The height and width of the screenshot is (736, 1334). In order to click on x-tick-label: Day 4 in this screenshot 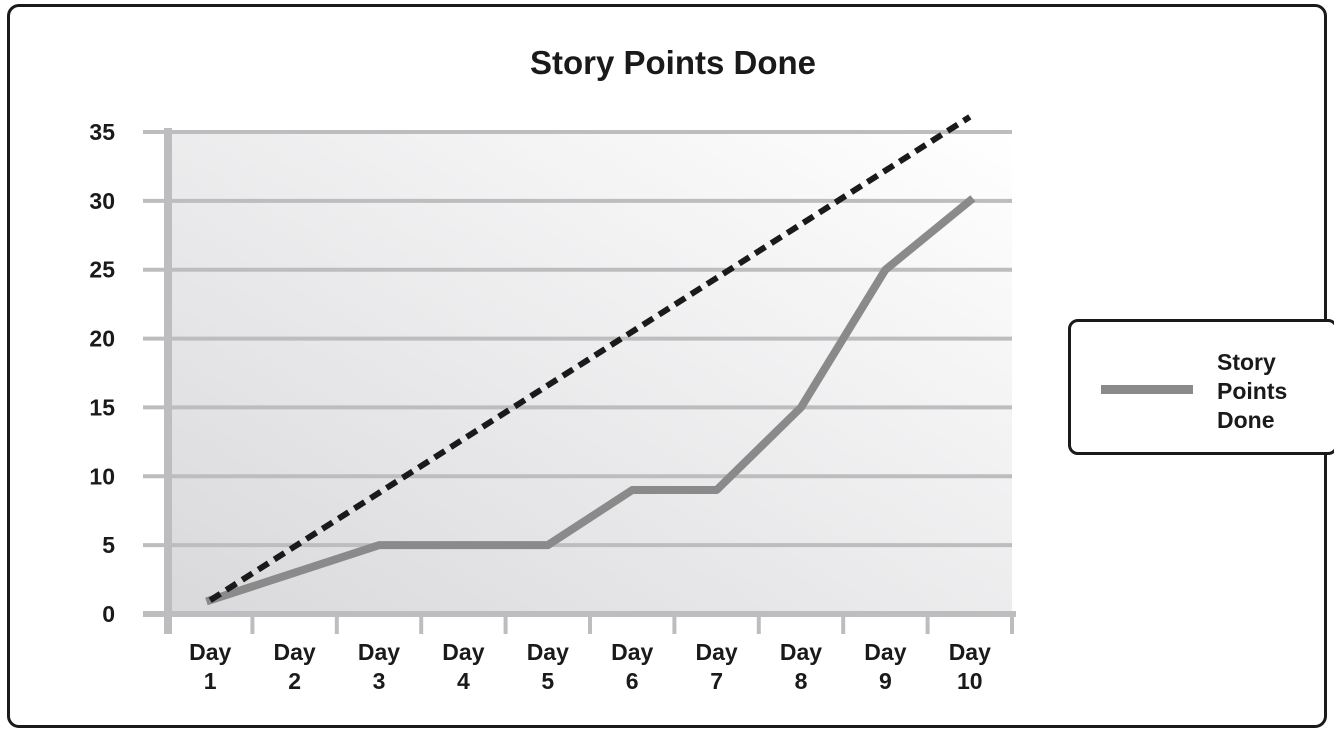, I will do `click(463, 666)`.